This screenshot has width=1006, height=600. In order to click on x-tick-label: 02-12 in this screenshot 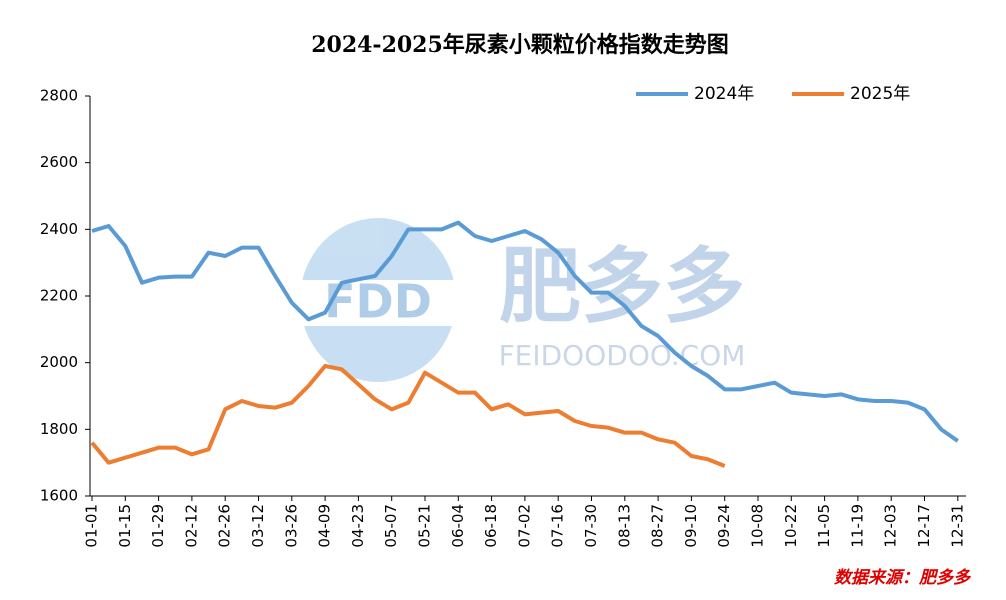, I will do `click(191, 526)`.